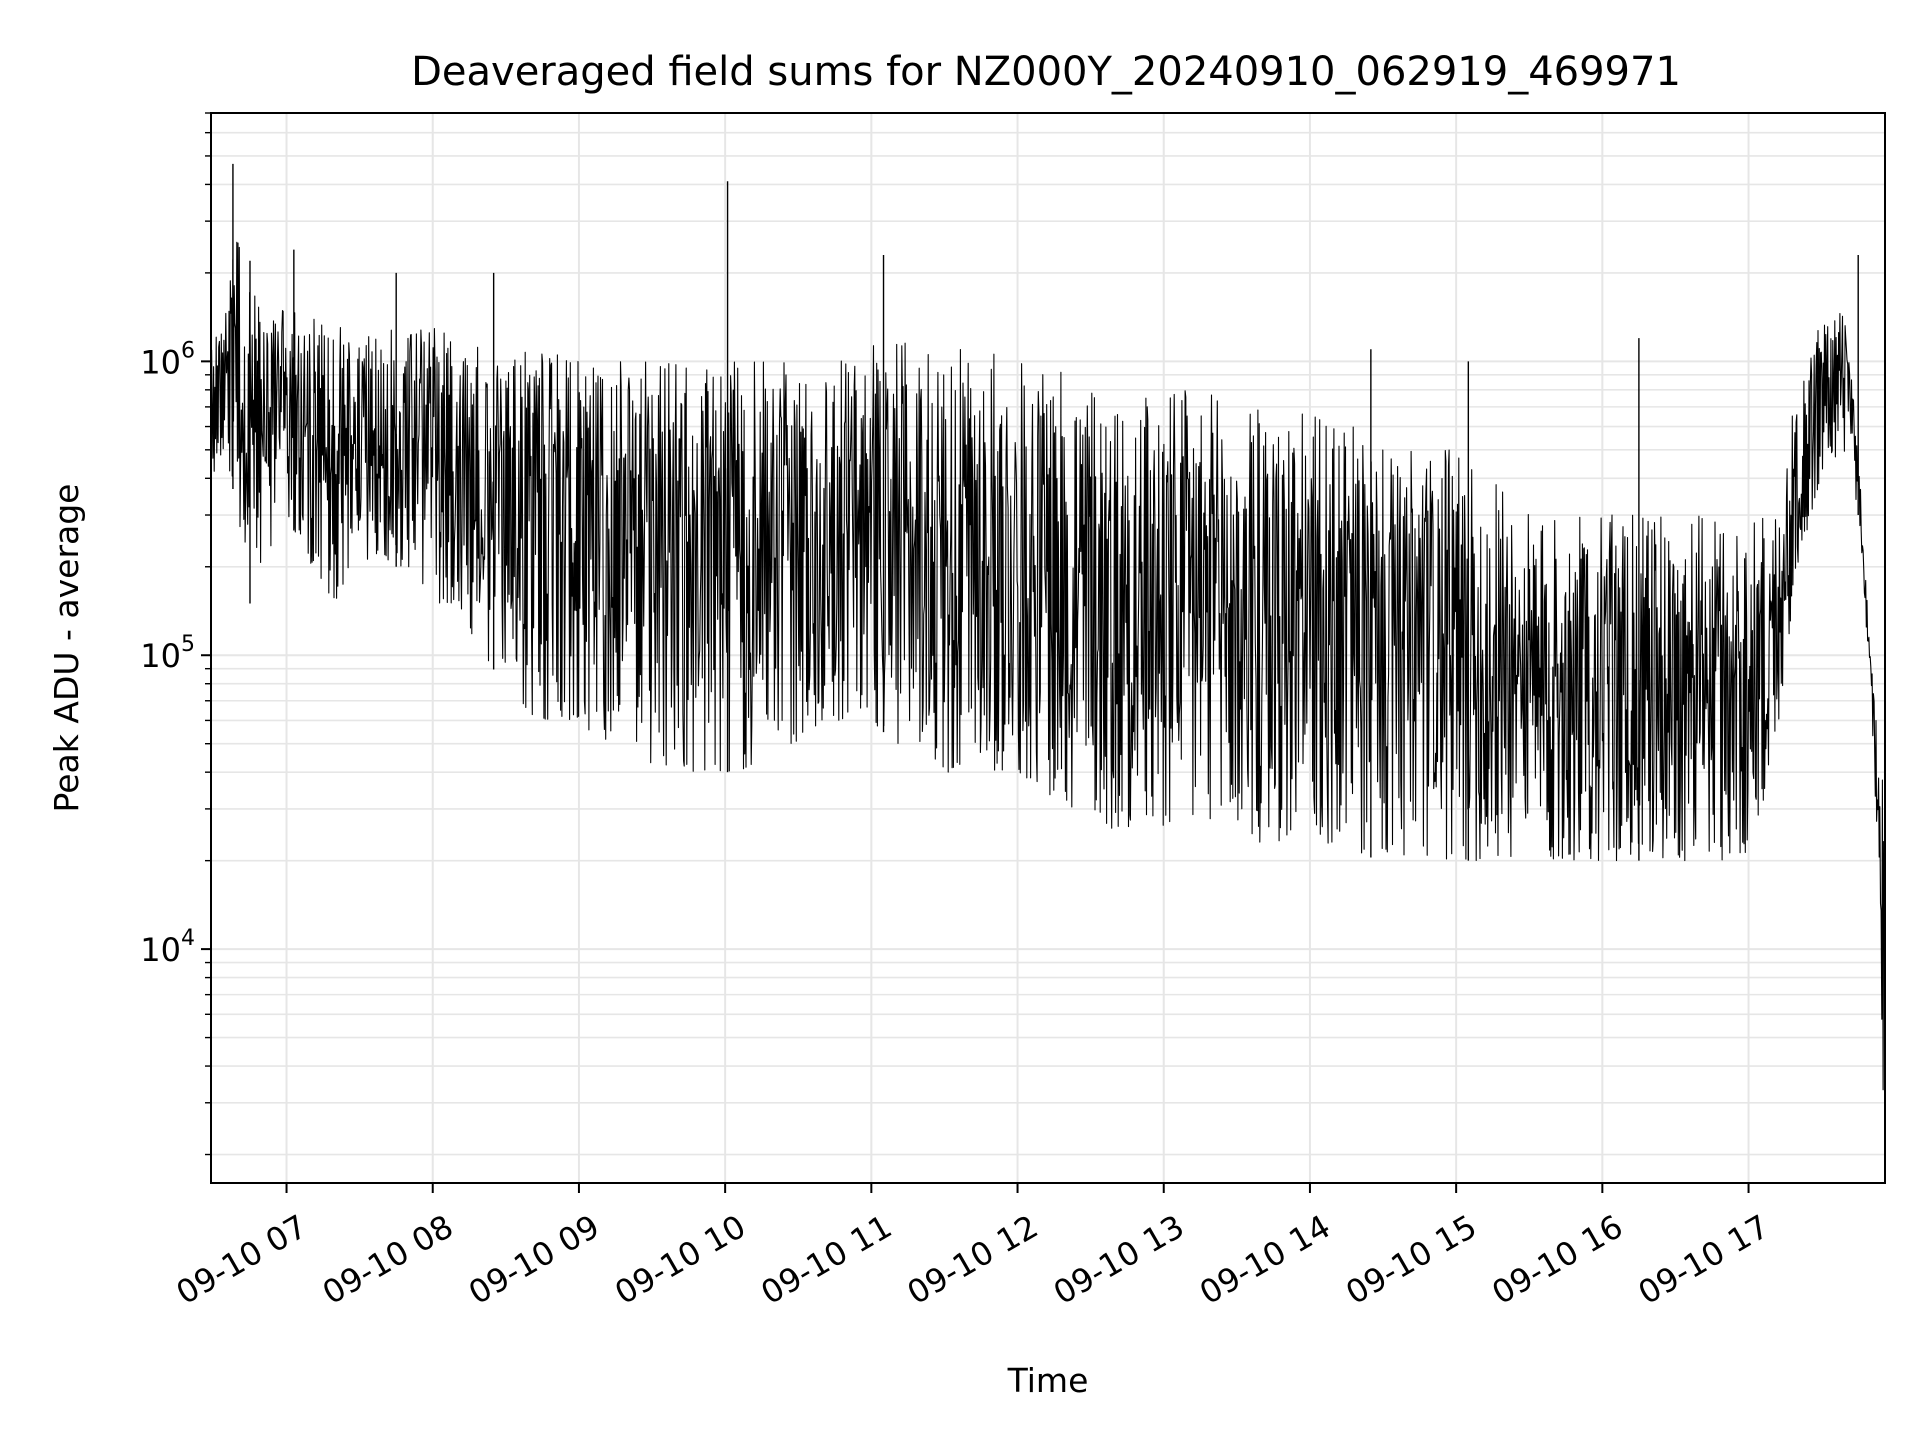 The image size is (1920, 1440). I want to click on y-tick-label: 10⁵, so click(167, 653).